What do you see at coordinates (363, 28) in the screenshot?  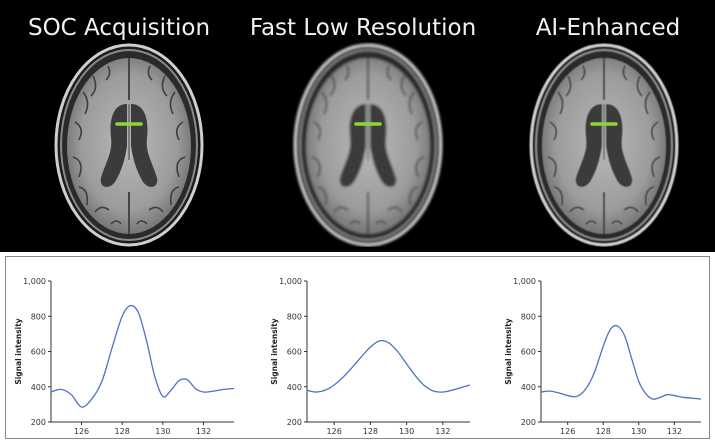 I see `panel-title-fast-low-res: Fast Low Resolution` at bounding box center [363, 28].